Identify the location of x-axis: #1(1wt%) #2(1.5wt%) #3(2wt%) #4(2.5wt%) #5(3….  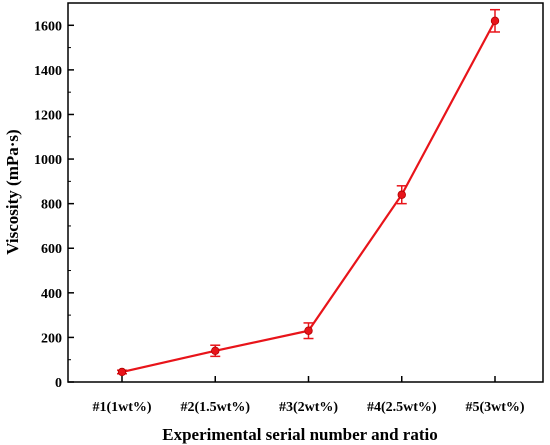
(308, 395).